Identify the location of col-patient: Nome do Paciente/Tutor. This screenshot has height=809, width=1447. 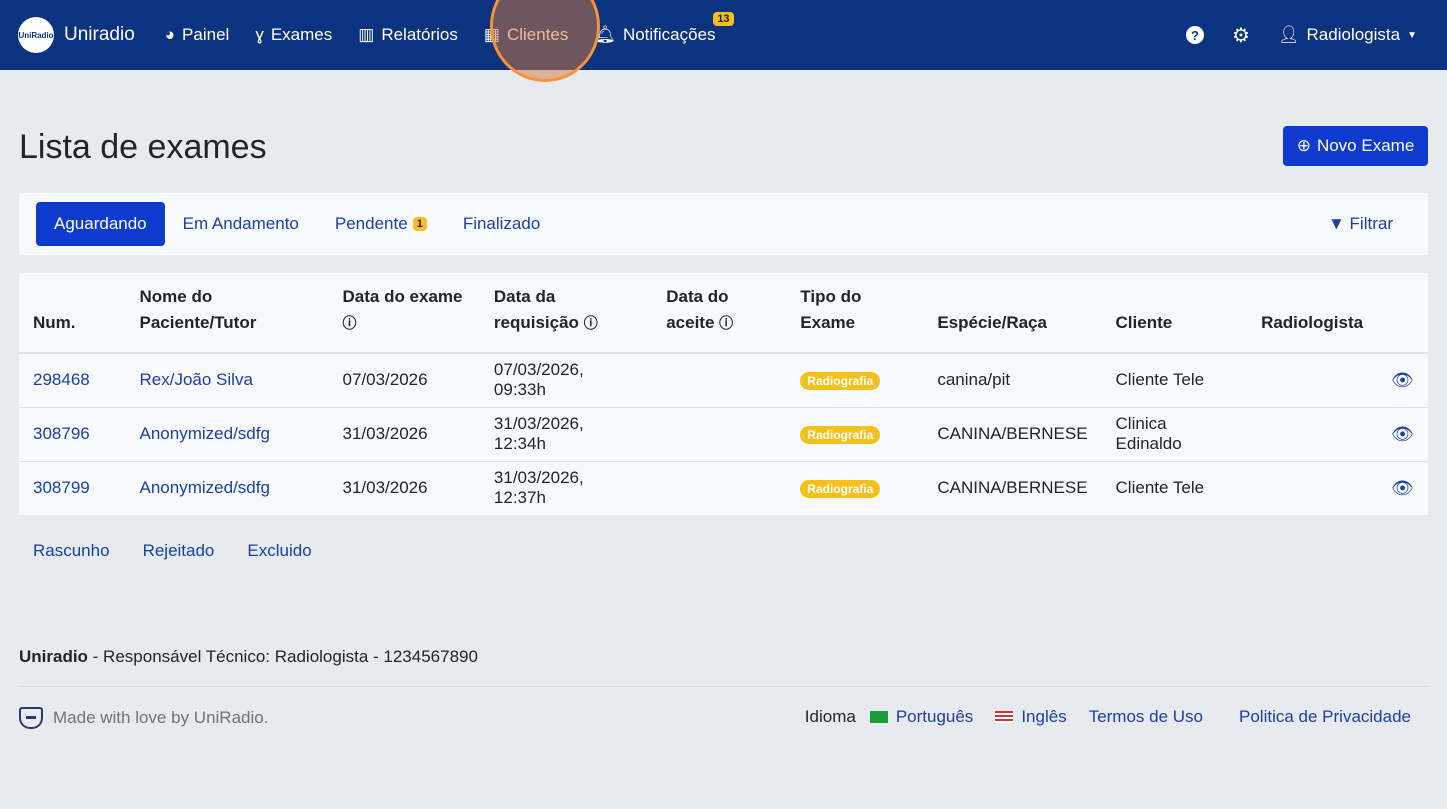
(227, 313).